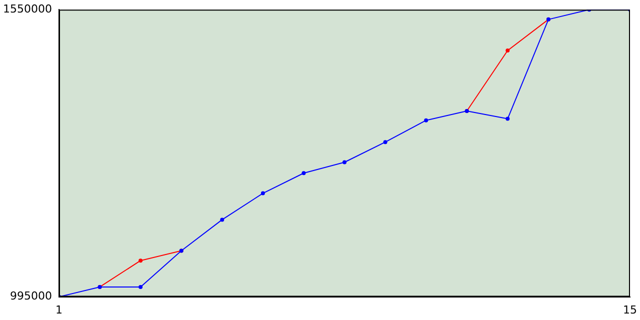 The height and width of the screenshot is (320, 640). Describe the element at coordinates (31, 296) in the screenshot. I see `y-tick-label: 995000` at that location.